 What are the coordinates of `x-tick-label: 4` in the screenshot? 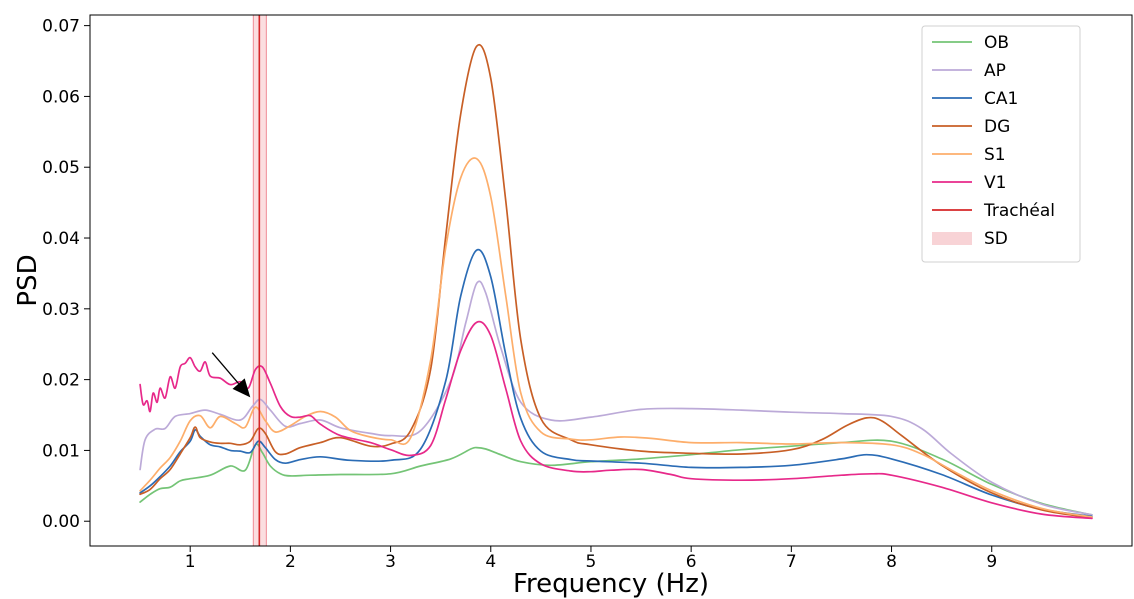 It's located at (490, 562).